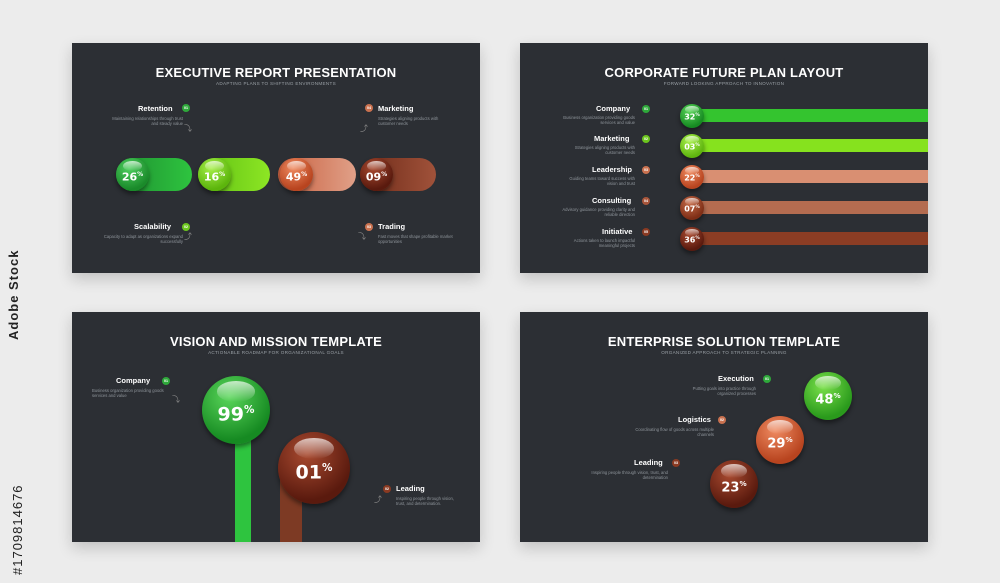  Describe the element at coordinates (722, 420) in the screenshot. I see `item-badge-logistics: 02` at that location.